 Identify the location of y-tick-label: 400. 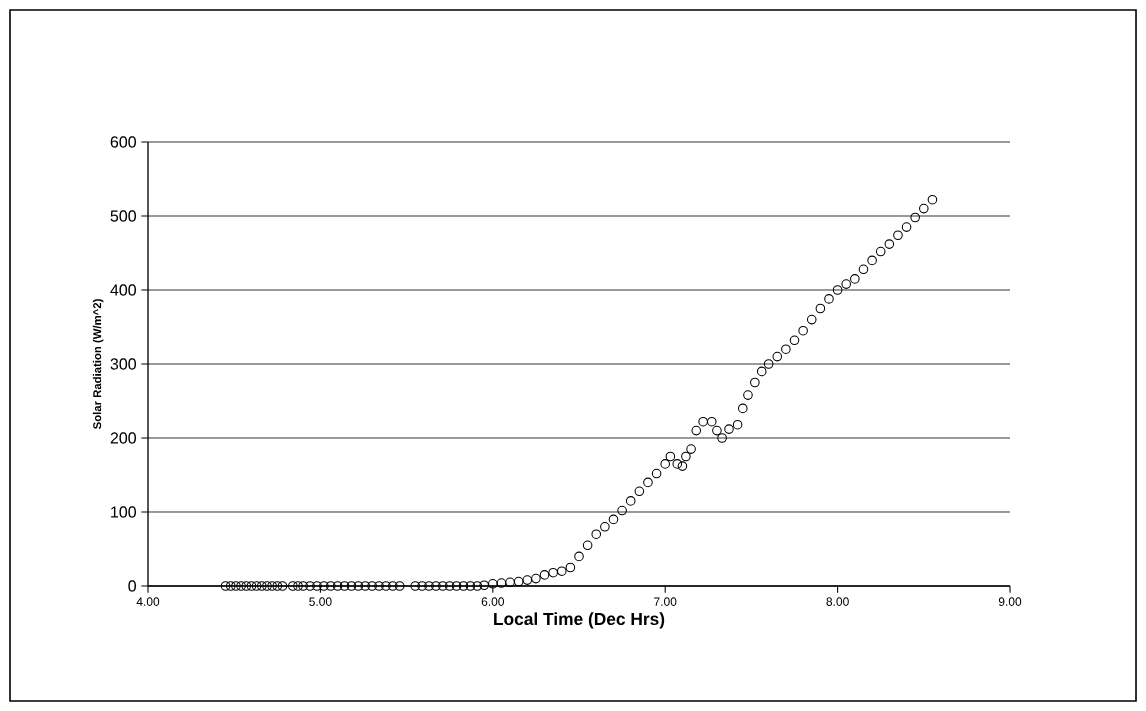
(123, 290).